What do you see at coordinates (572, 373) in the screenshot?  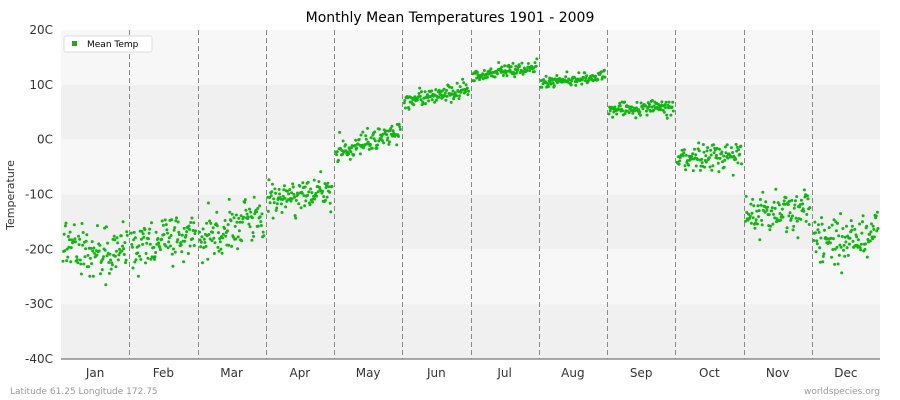 I see `x-tick-label: Aug` at bounding box center [572, 373].